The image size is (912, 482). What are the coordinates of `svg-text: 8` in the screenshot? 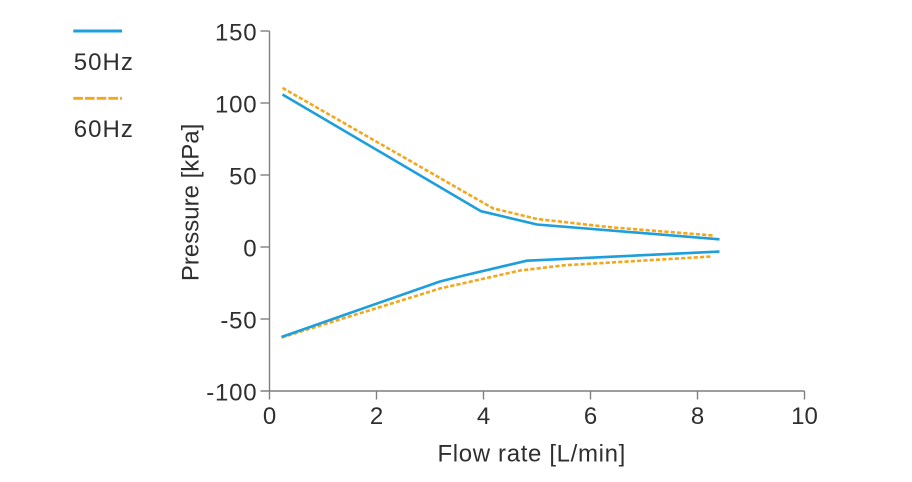 It's located at (697, 416).